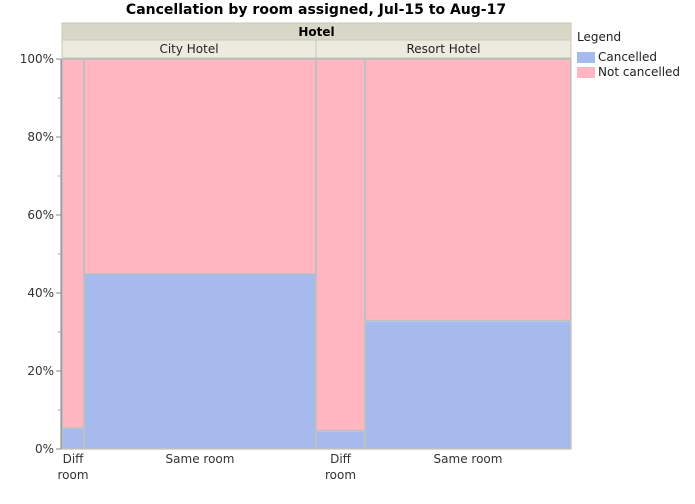 The height and width of the screenshot is (504, 695). What do you see at coordinates (40, 371) in the screenshot?
I see `y-tick-label: 20%` at bounding box center [40, 371].